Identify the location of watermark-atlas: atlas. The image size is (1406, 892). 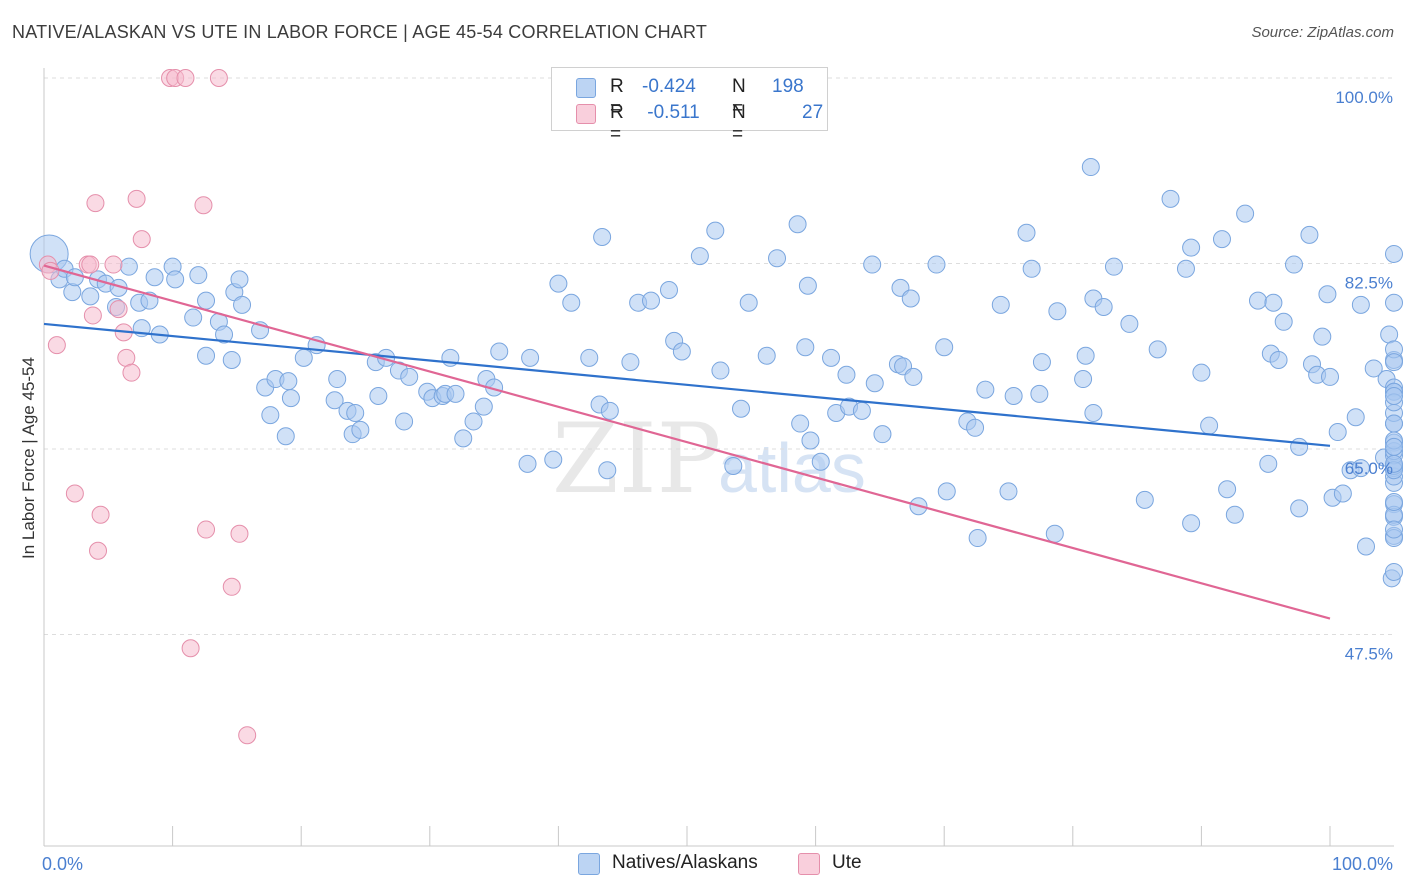
(792, 468).